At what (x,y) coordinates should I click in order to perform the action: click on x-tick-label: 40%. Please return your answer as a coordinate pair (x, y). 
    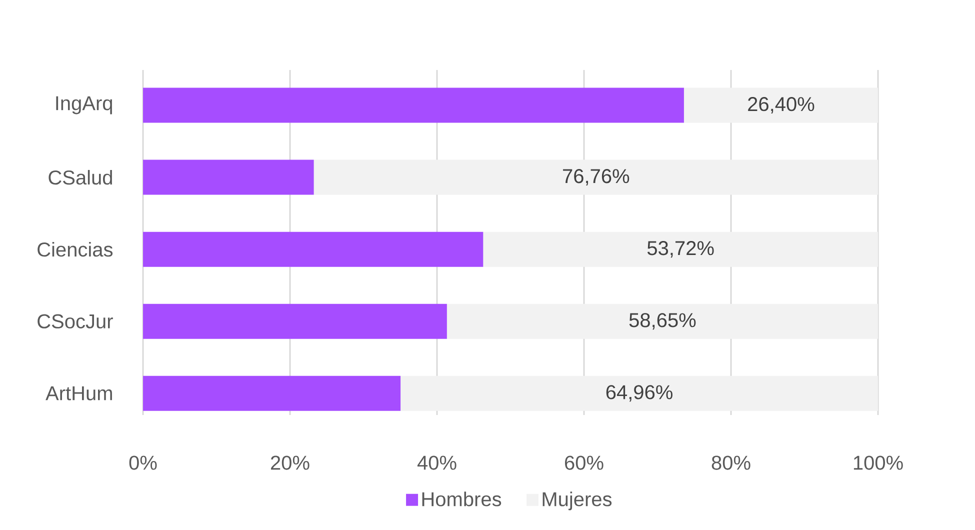
    Looking at the image, I should click on (436, 463).